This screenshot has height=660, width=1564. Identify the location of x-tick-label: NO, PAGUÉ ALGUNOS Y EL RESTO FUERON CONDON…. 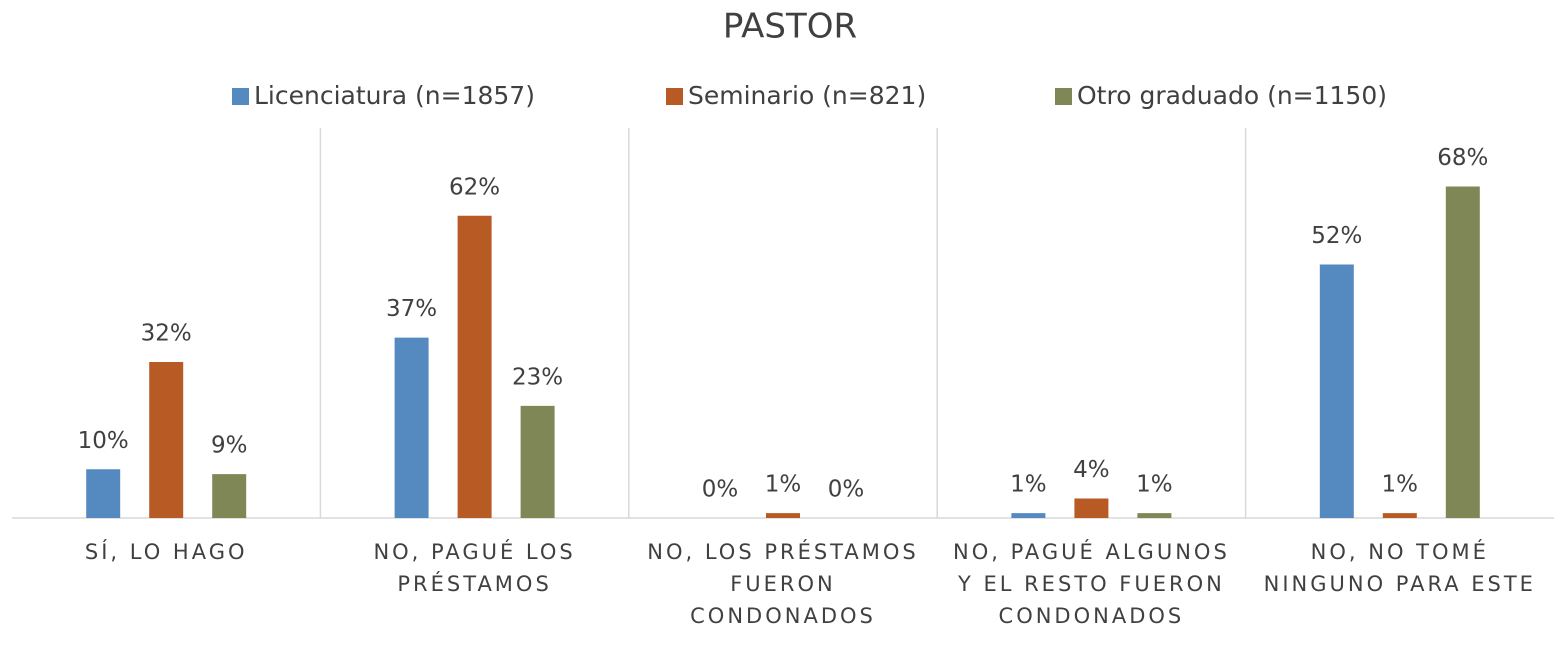
(1091, 583).